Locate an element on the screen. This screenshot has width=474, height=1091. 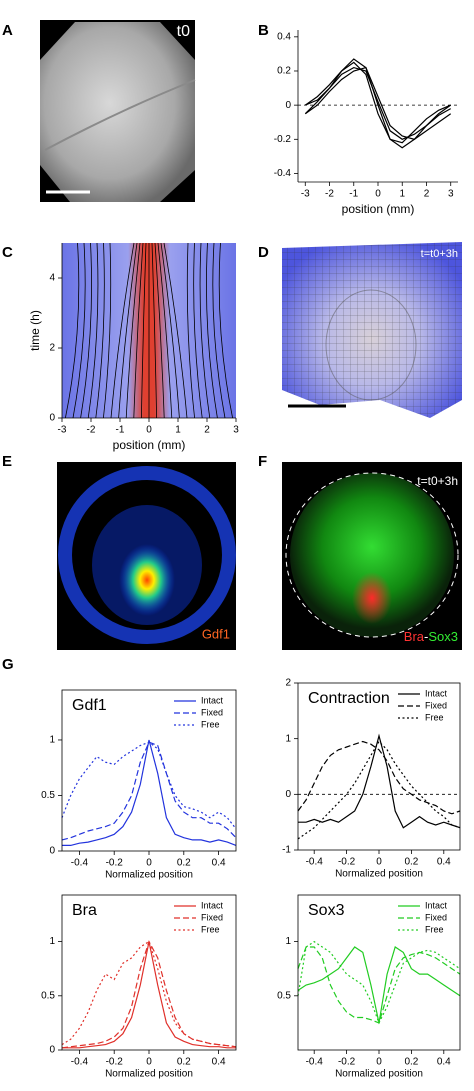
panel-label: B is located at coordinates (263, 30).